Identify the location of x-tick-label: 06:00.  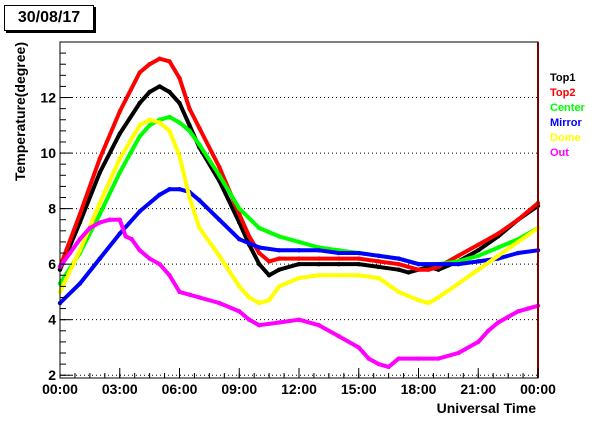
(180, 389).